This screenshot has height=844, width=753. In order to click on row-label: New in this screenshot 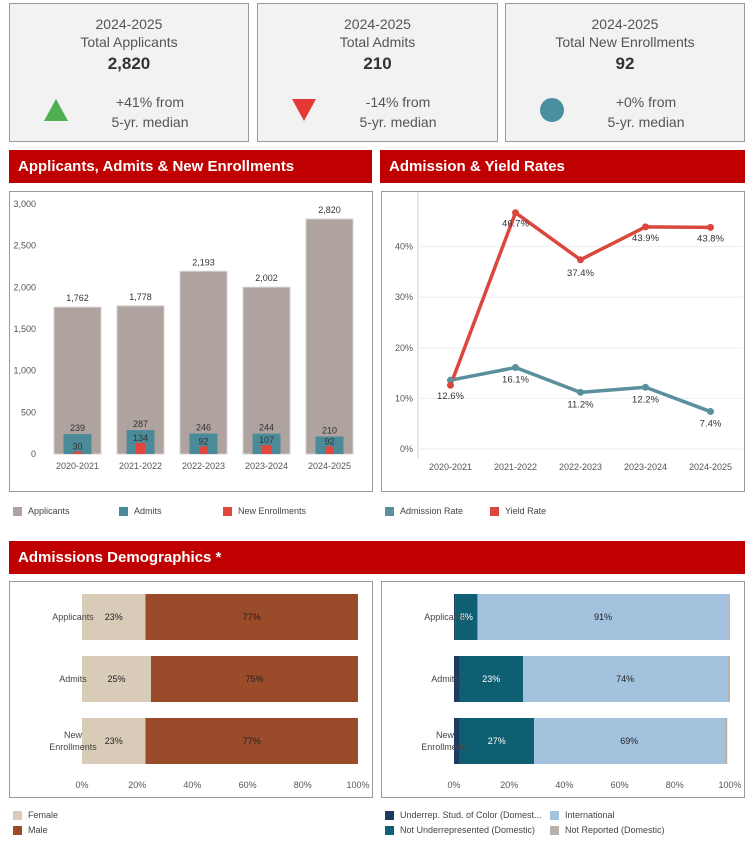, I will do `click(73, 735)`.